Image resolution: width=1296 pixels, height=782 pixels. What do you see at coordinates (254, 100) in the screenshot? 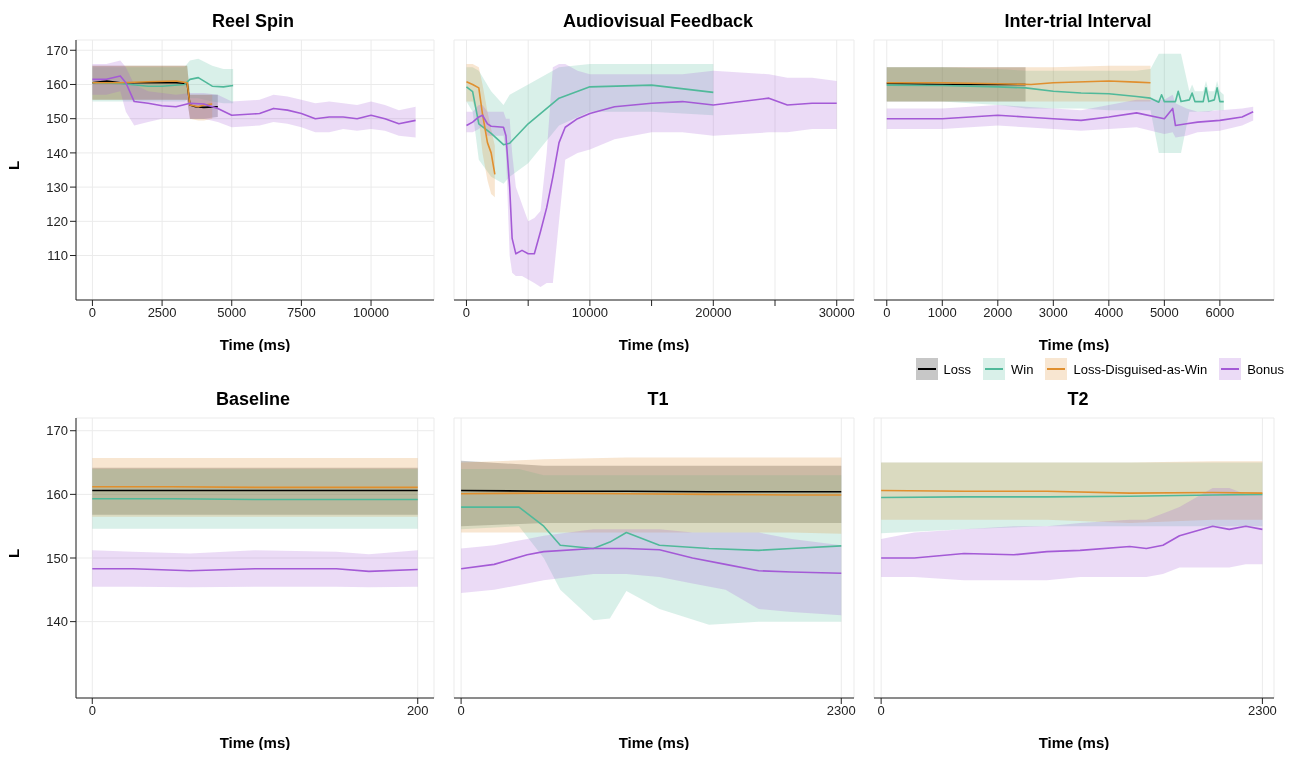
I see `line-series` at bounding box center [254, 100].